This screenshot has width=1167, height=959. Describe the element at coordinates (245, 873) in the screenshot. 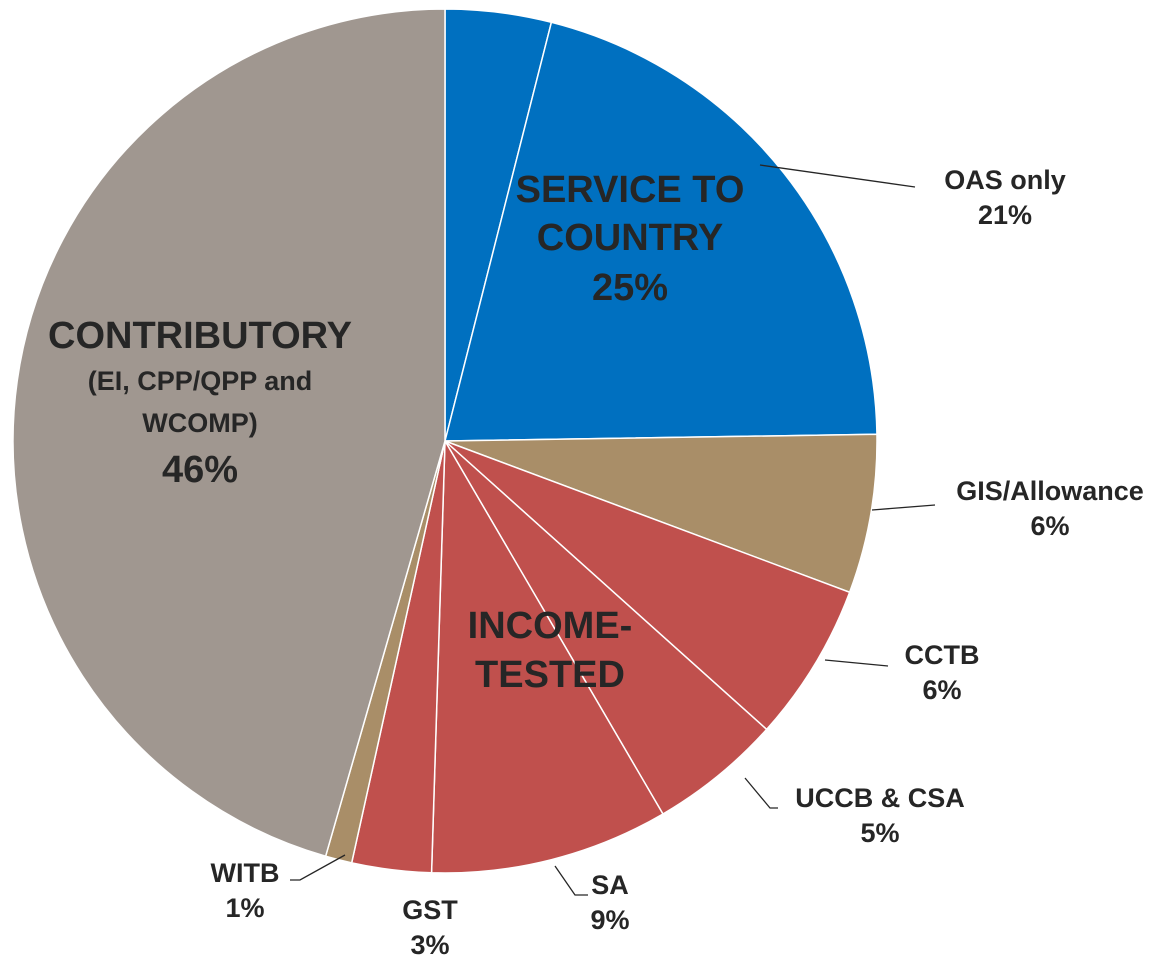

I see `slice-label: WITB` at that location.